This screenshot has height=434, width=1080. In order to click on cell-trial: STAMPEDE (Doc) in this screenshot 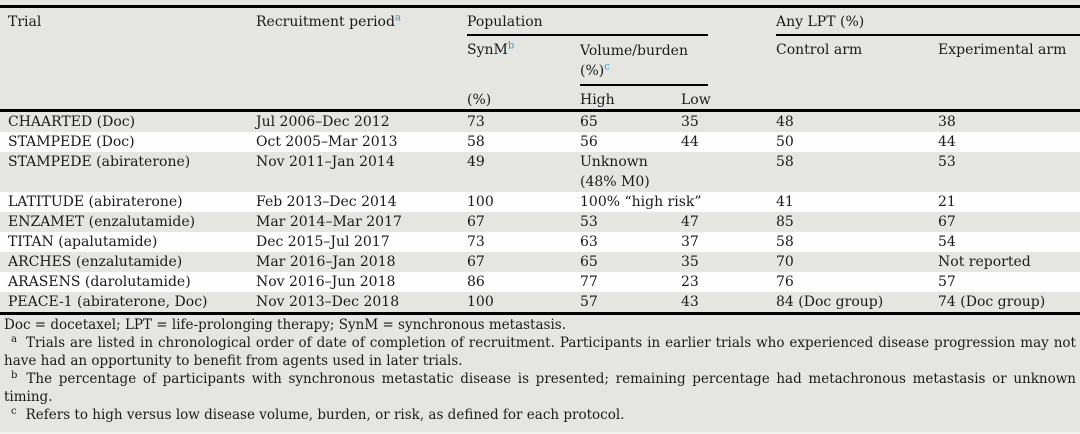, I will do `click(71, 142)`.